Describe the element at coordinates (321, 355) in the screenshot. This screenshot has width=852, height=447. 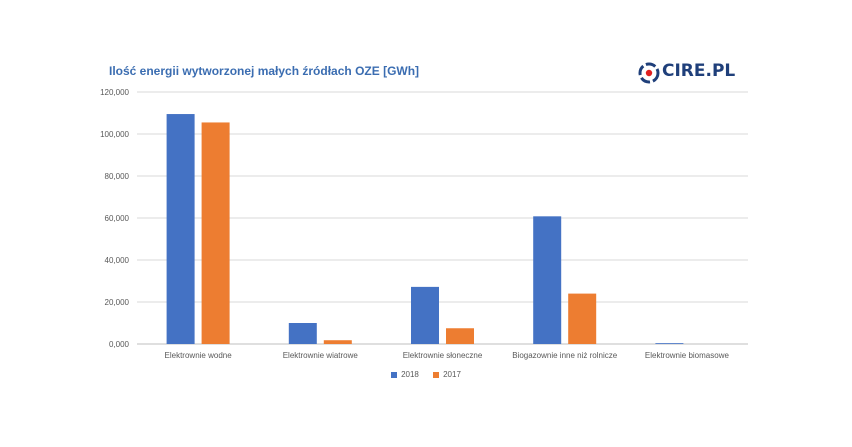
I see `x-tick-label: Elektrownie wiatrowe` at that location.